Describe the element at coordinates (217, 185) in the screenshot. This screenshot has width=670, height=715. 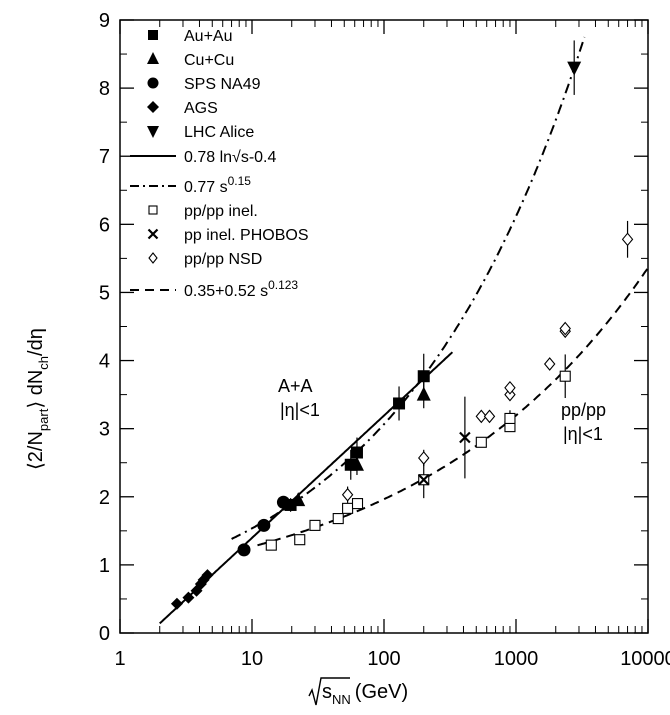
I see `legend-label-fit-pow: 0.77 s0.15` at that location.